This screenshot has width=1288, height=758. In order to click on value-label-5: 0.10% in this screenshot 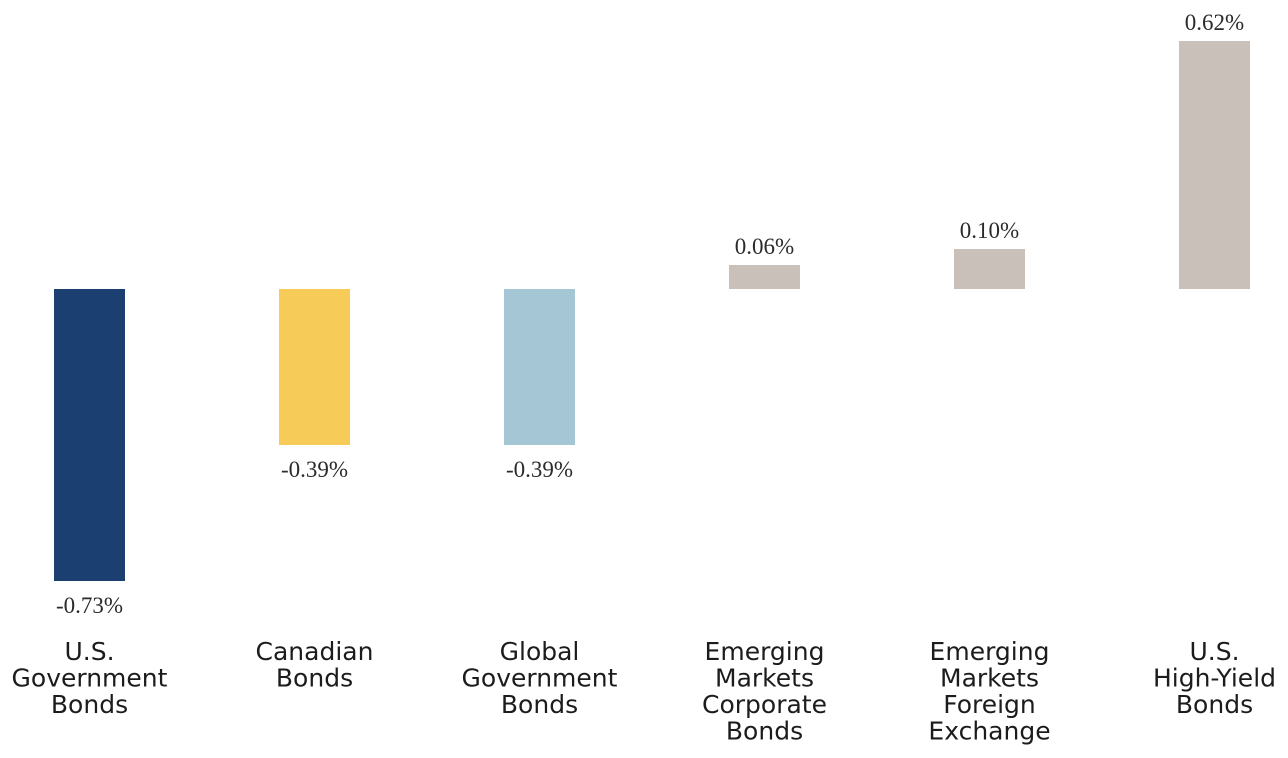, I will do `click(989, 230)`.